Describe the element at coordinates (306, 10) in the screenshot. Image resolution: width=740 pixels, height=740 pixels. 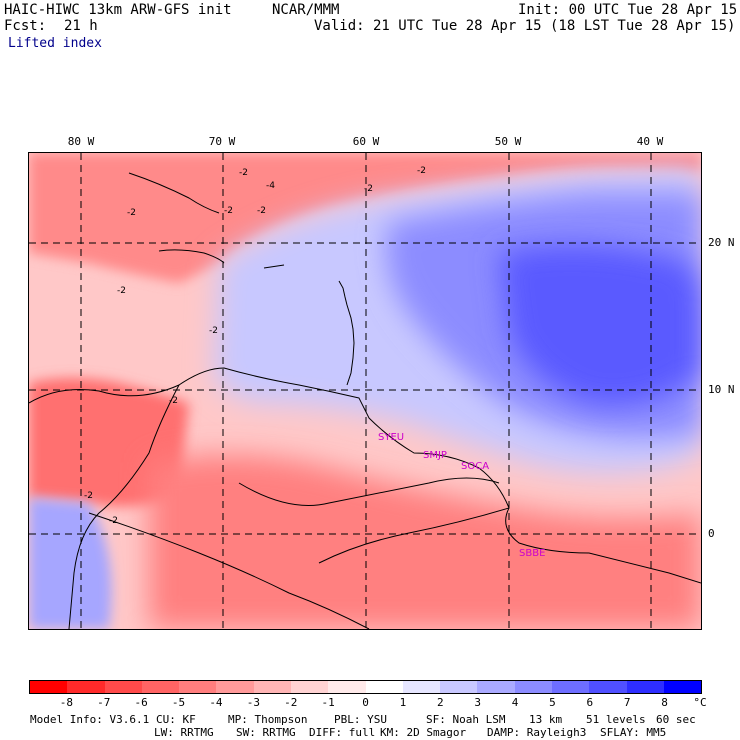
I see `organization-label: NCAR/MMM` at that location.